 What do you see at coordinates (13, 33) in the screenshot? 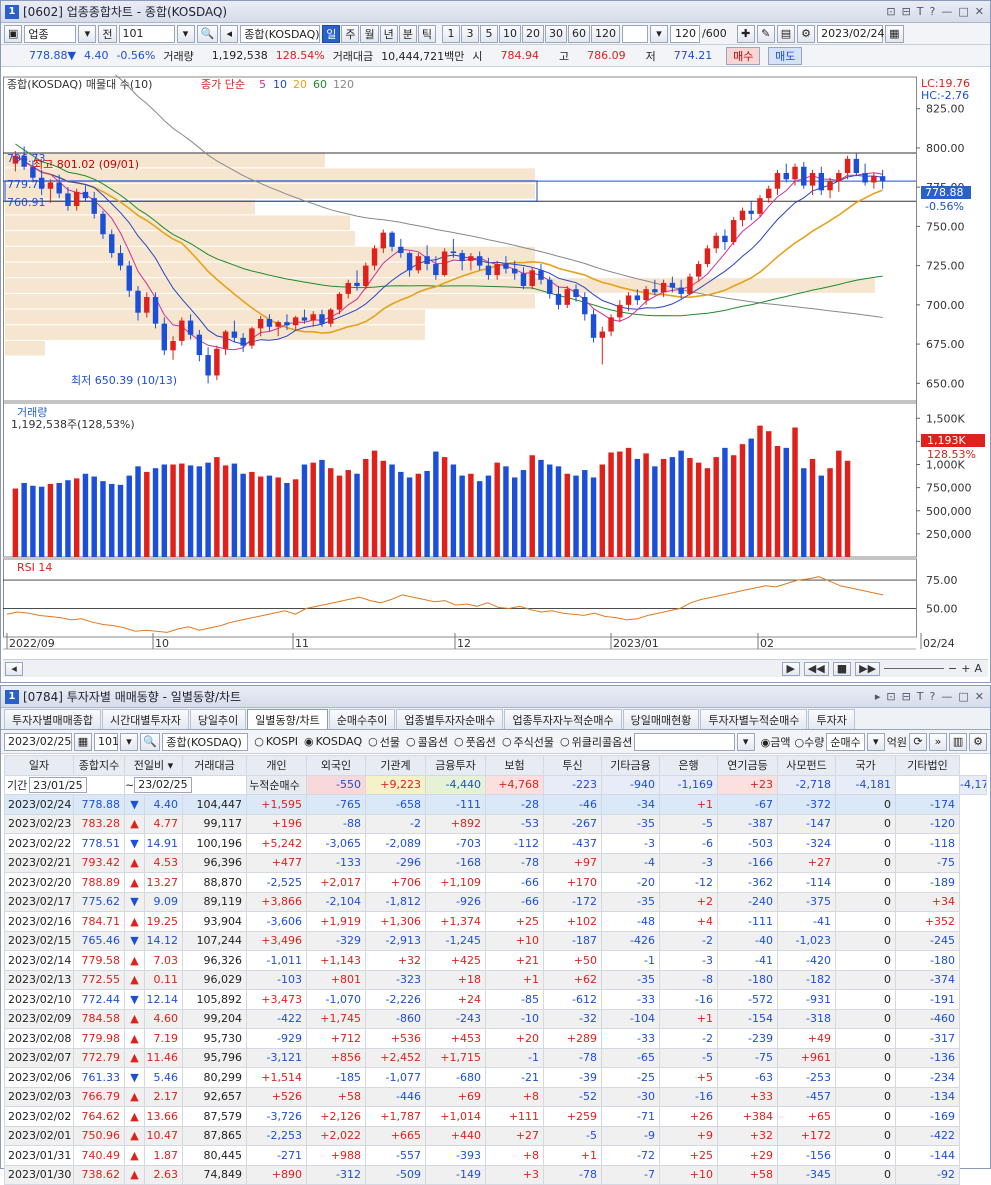
I see `chart-menu-button: ▣` at bounding box center [13, 33].